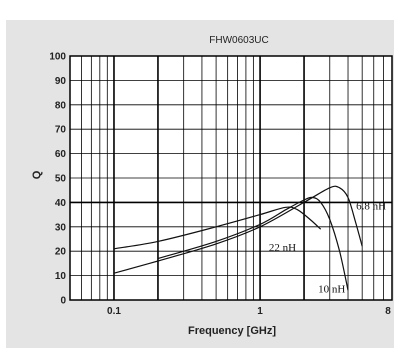 This screenshot has width=399, height=351. I want to click on y-tick-label: 0, so click(63, 301).